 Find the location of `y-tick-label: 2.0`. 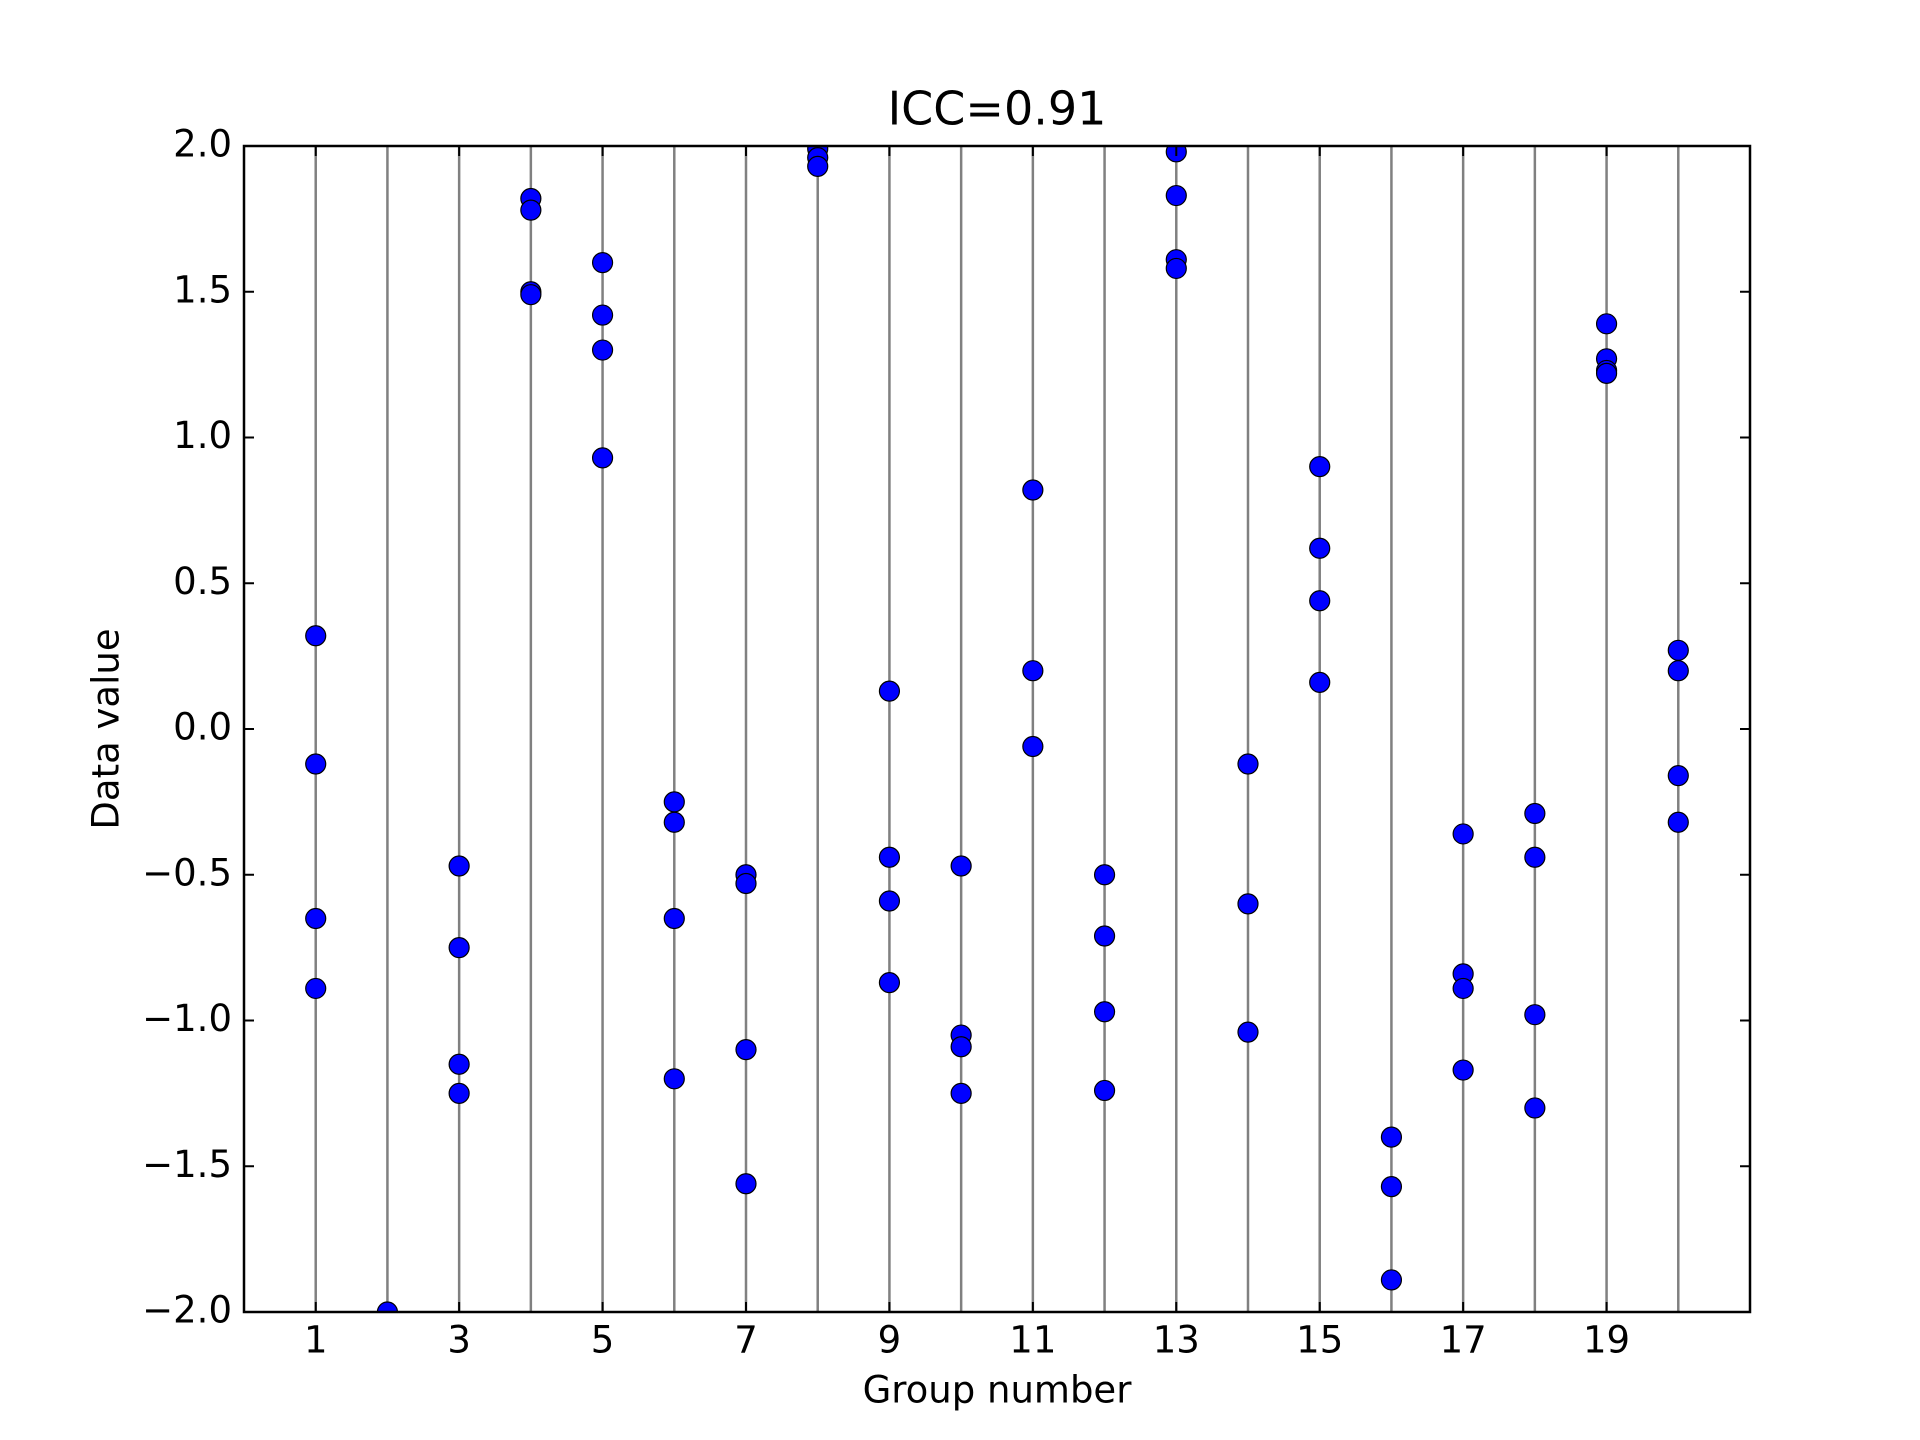

y-tick-label: 2.0 is located at coordinates (202, 144).